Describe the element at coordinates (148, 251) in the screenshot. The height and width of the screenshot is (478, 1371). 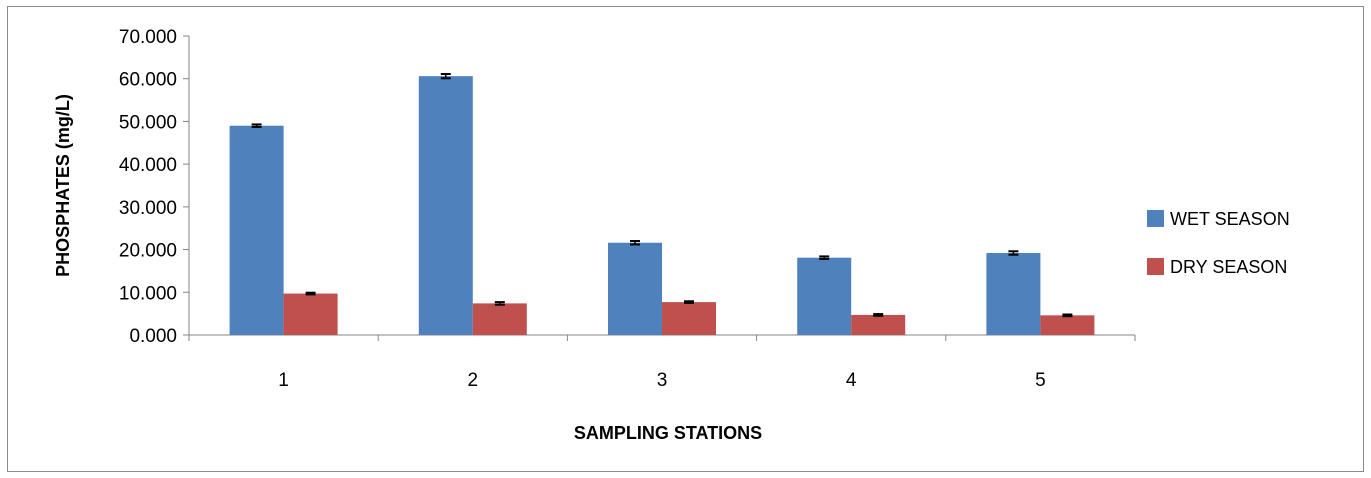
I see `y-tick-label: 20.000` at that location.